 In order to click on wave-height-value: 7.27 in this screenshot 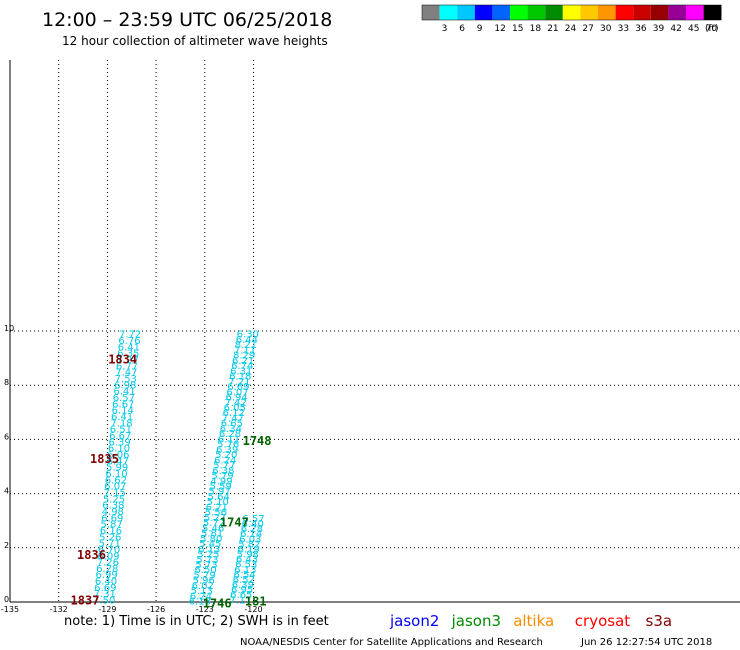, I will do `click(128, 360)`.